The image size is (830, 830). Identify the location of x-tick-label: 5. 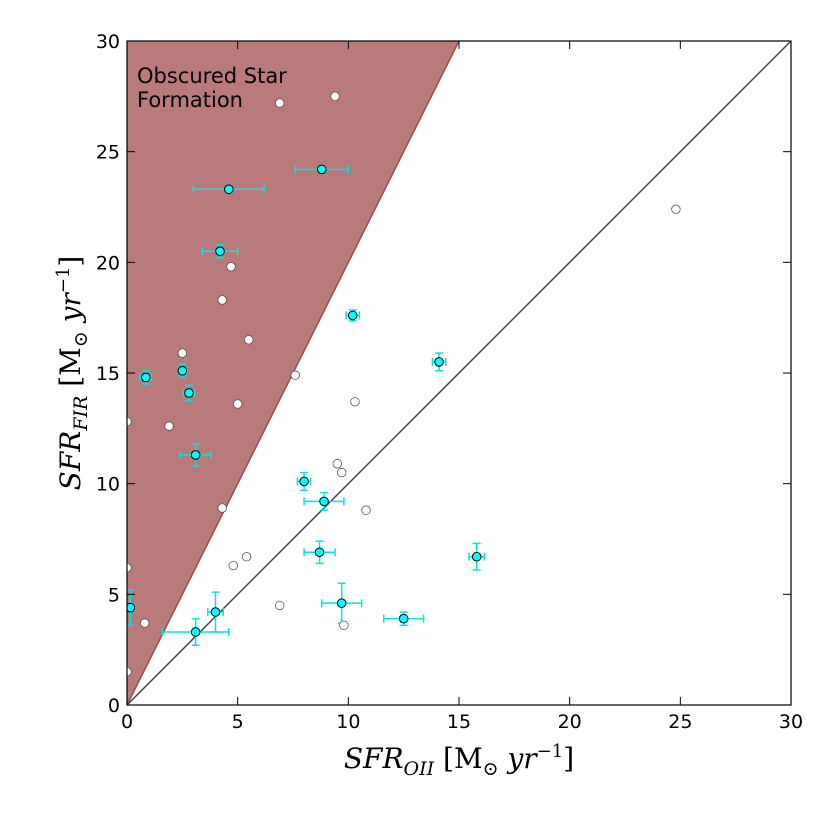
(238, 722).